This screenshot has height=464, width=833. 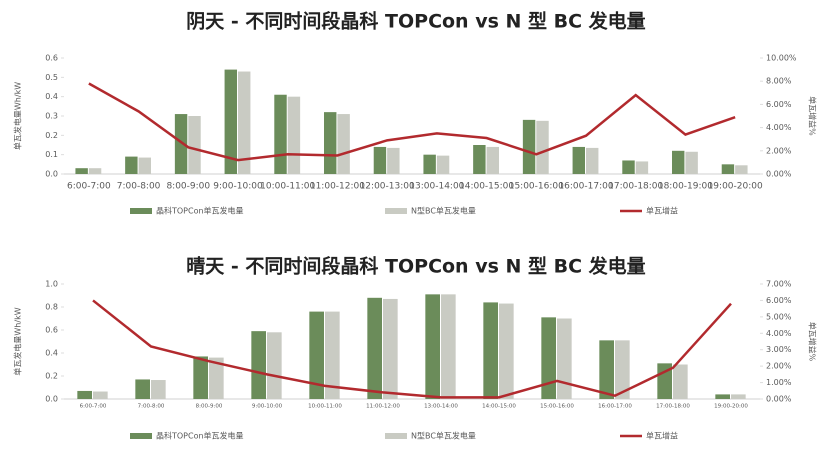 What do you see at coordinates (387, 187) in the screenshot?
I see `x-tick-label: 12:00-13:00` at bounding box center [387, 187].